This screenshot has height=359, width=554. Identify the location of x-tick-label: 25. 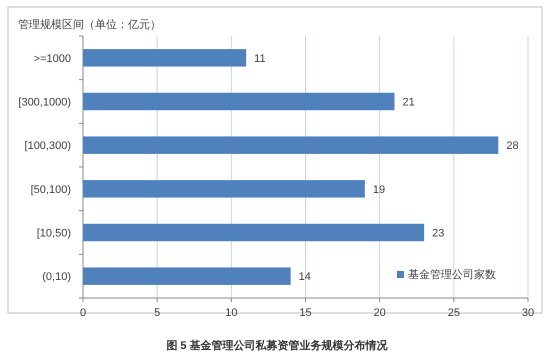
(454, 313).